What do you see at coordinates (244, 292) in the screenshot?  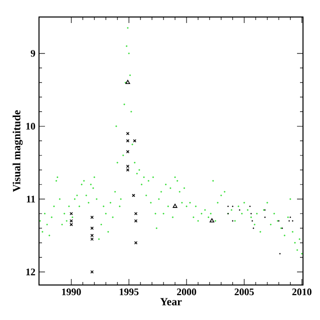 I see `x-tick-label: 2005` at bounding box center [244, 292].